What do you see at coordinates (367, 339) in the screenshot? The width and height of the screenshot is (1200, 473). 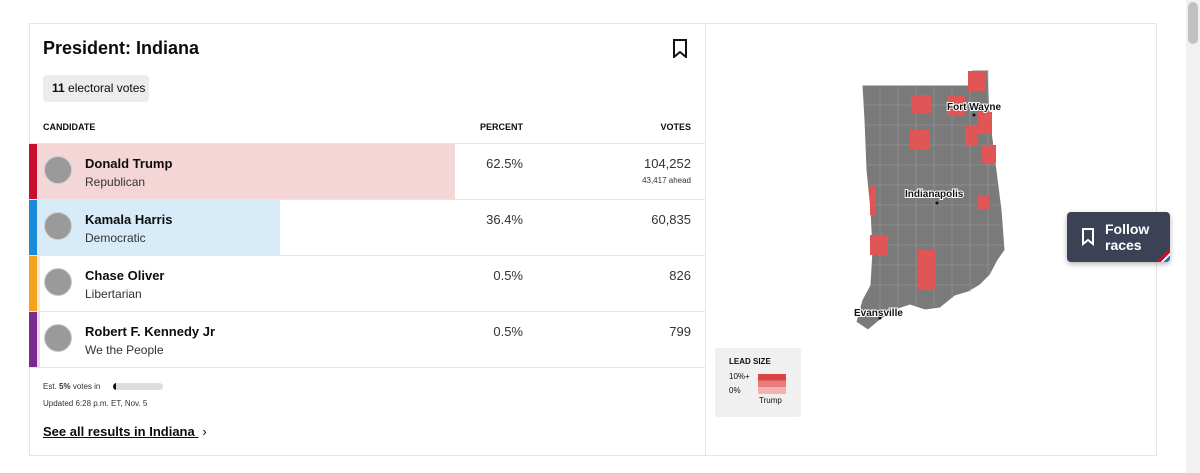 I see `candidate-row: Robert F. Kennedy Jr We the People 0.5% 799` at bounding box center [367, 339].